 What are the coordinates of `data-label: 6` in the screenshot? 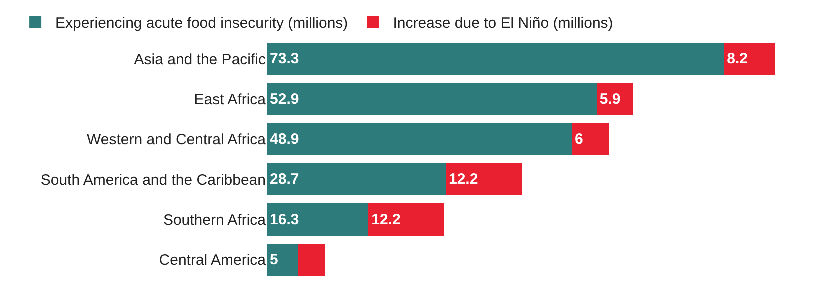 It's located at (579, 139).